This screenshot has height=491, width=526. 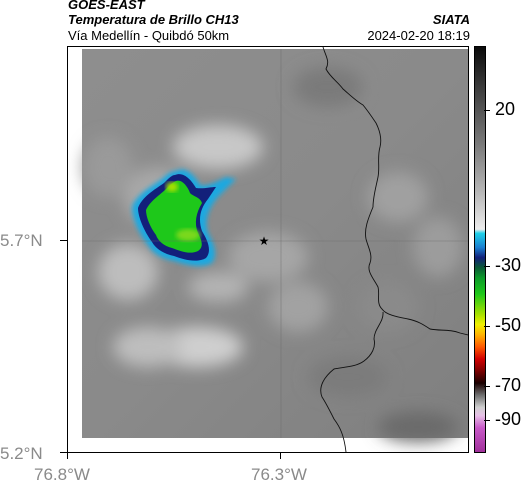 What do you see at coordinates (184, 218) in the screenshot?
I see `convective-cloud` at bounding box center [184, 218].